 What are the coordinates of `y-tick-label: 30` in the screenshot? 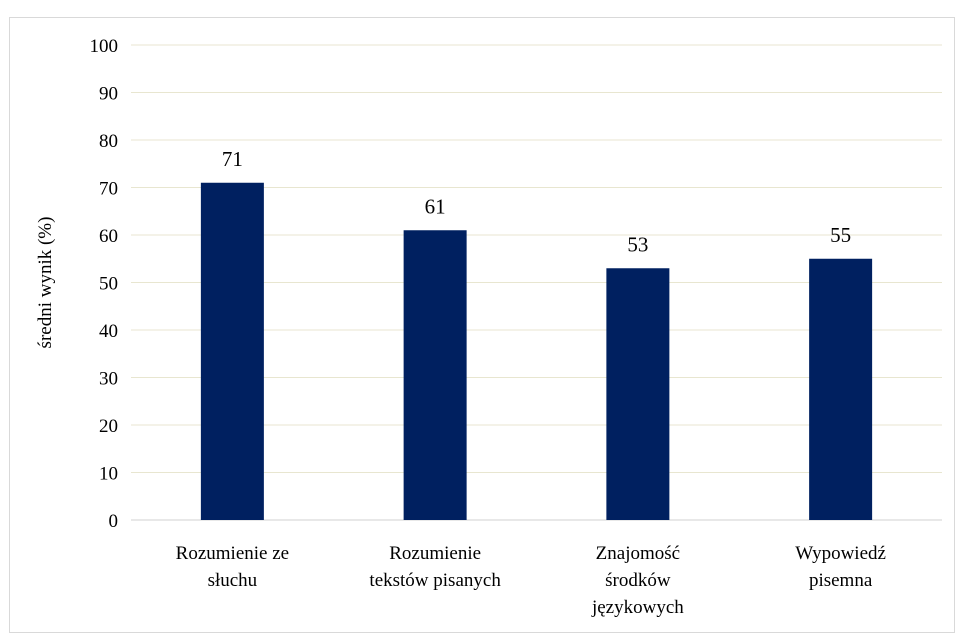 It's located at (108, 379).